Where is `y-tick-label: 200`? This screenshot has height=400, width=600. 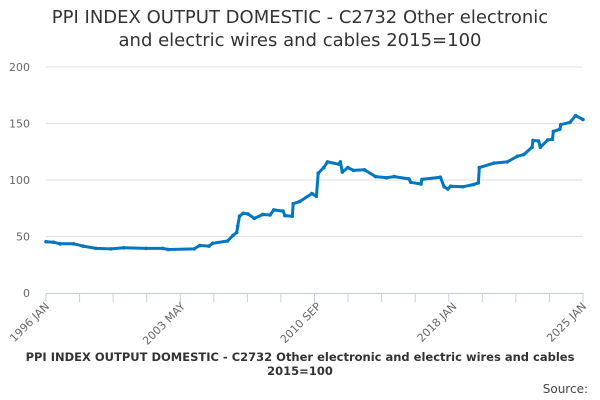
y-tick-label: 200 is located at coordinates (19, 67).